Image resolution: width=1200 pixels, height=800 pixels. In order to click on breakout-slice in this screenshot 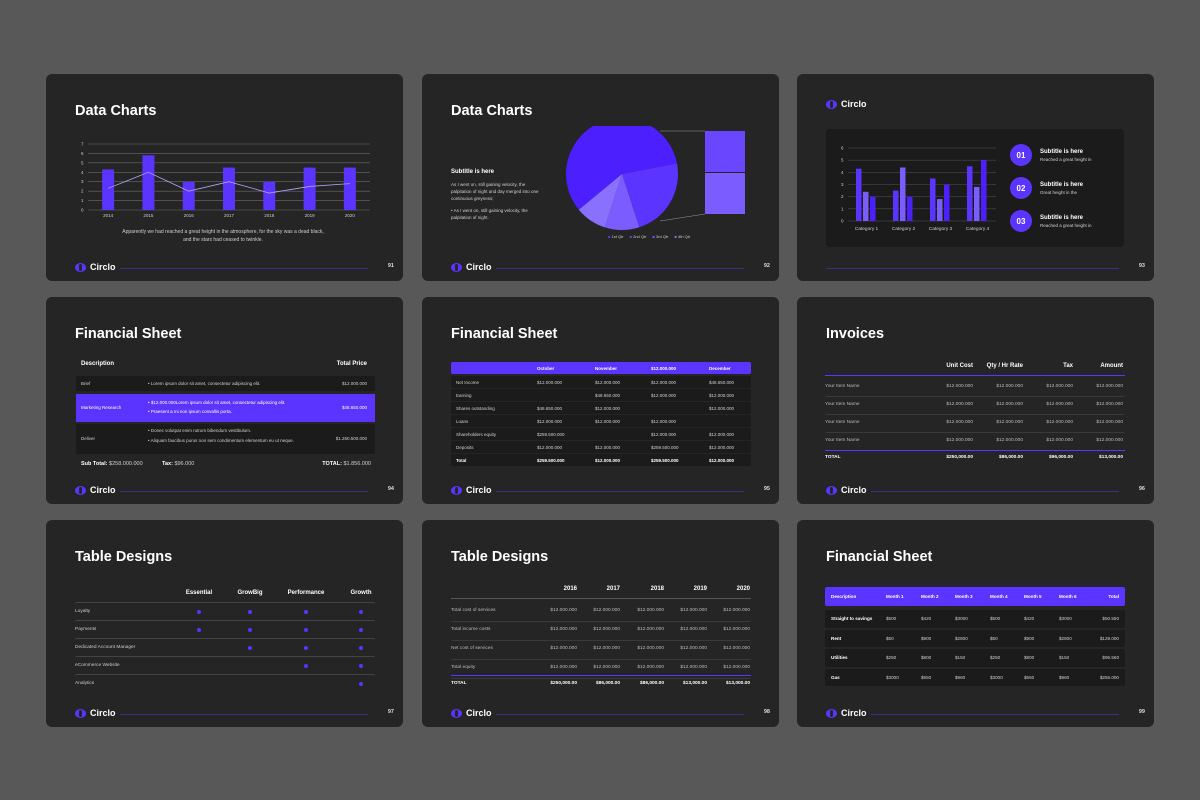, I will do `click(725, 193)`.